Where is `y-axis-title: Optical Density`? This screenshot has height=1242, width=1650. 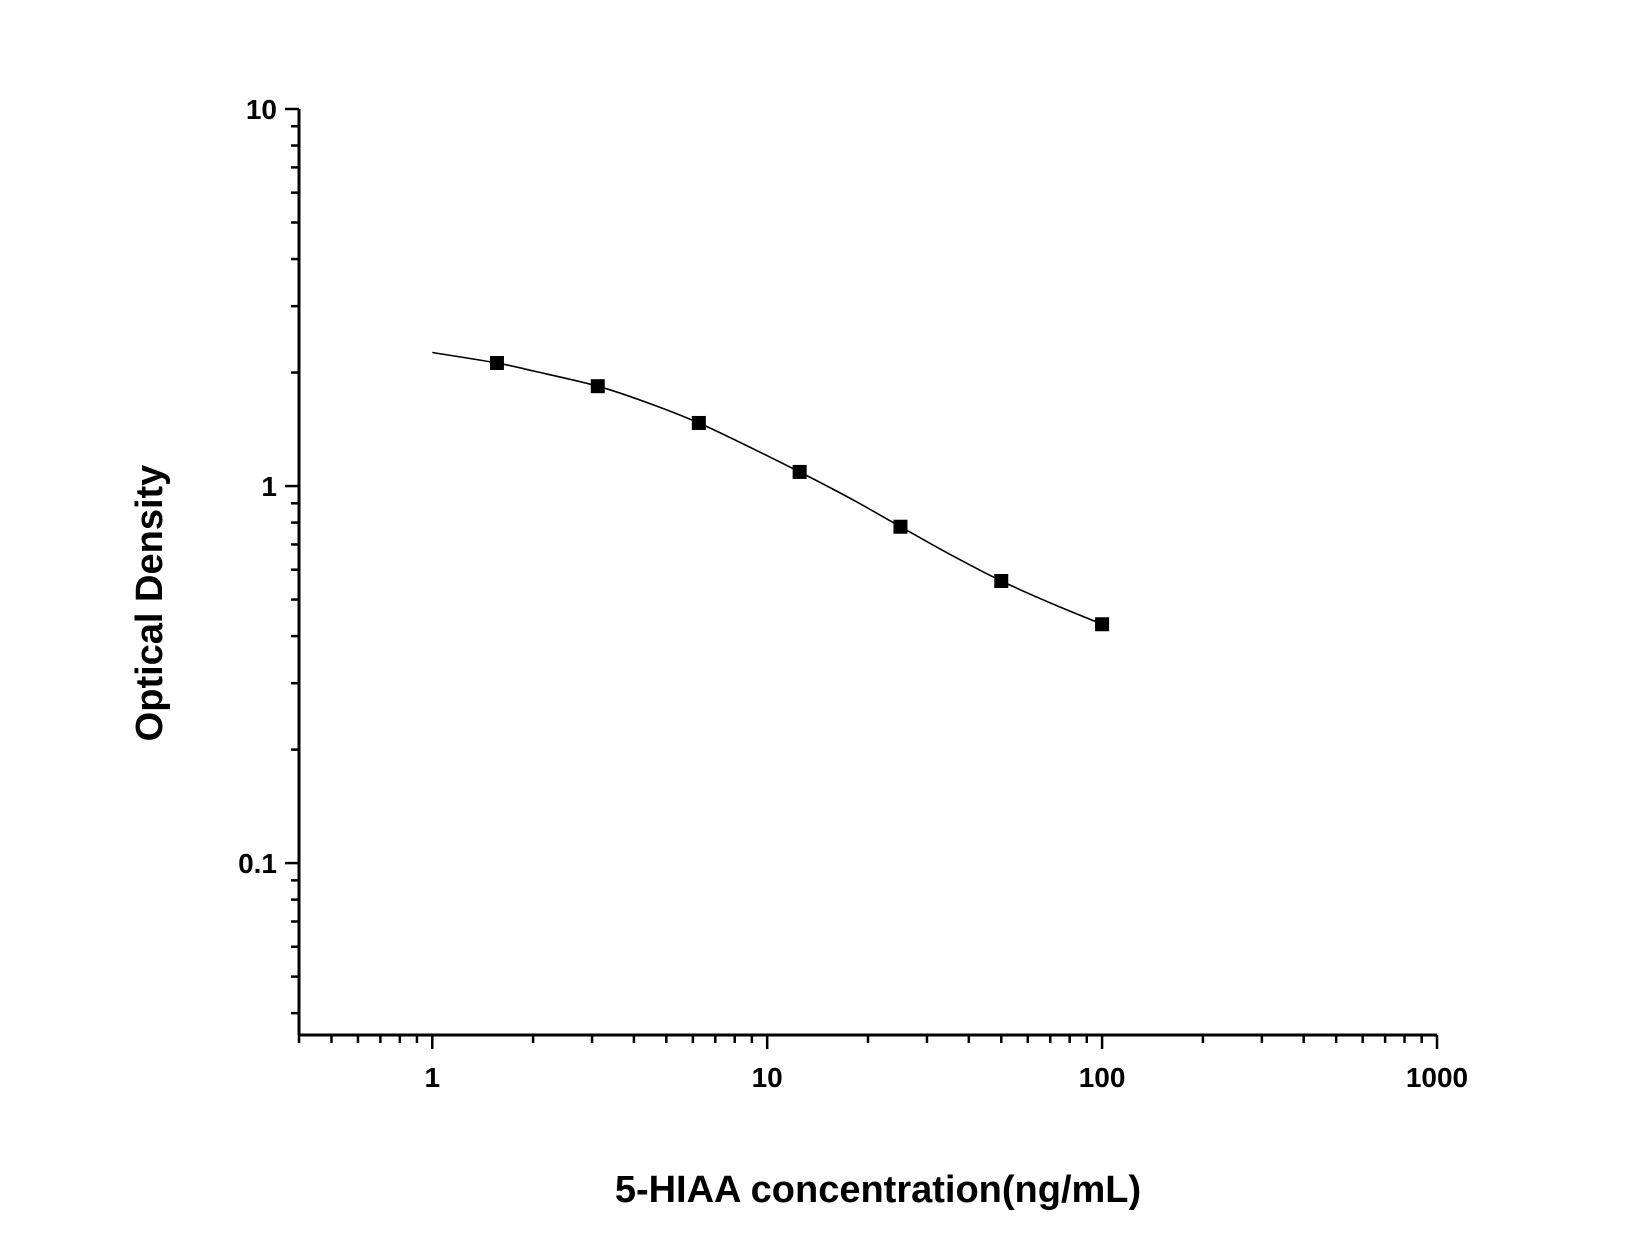 y-axis-title: Optical Density is located at coordinates (150, 603).